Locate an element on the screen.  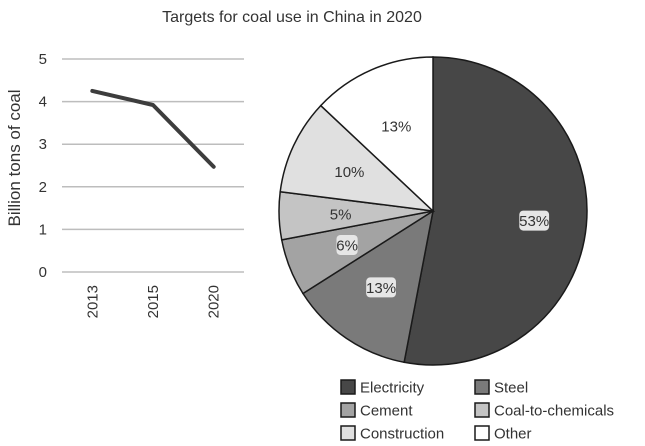
legend-label: Cement is located at coordinates (386, 411).